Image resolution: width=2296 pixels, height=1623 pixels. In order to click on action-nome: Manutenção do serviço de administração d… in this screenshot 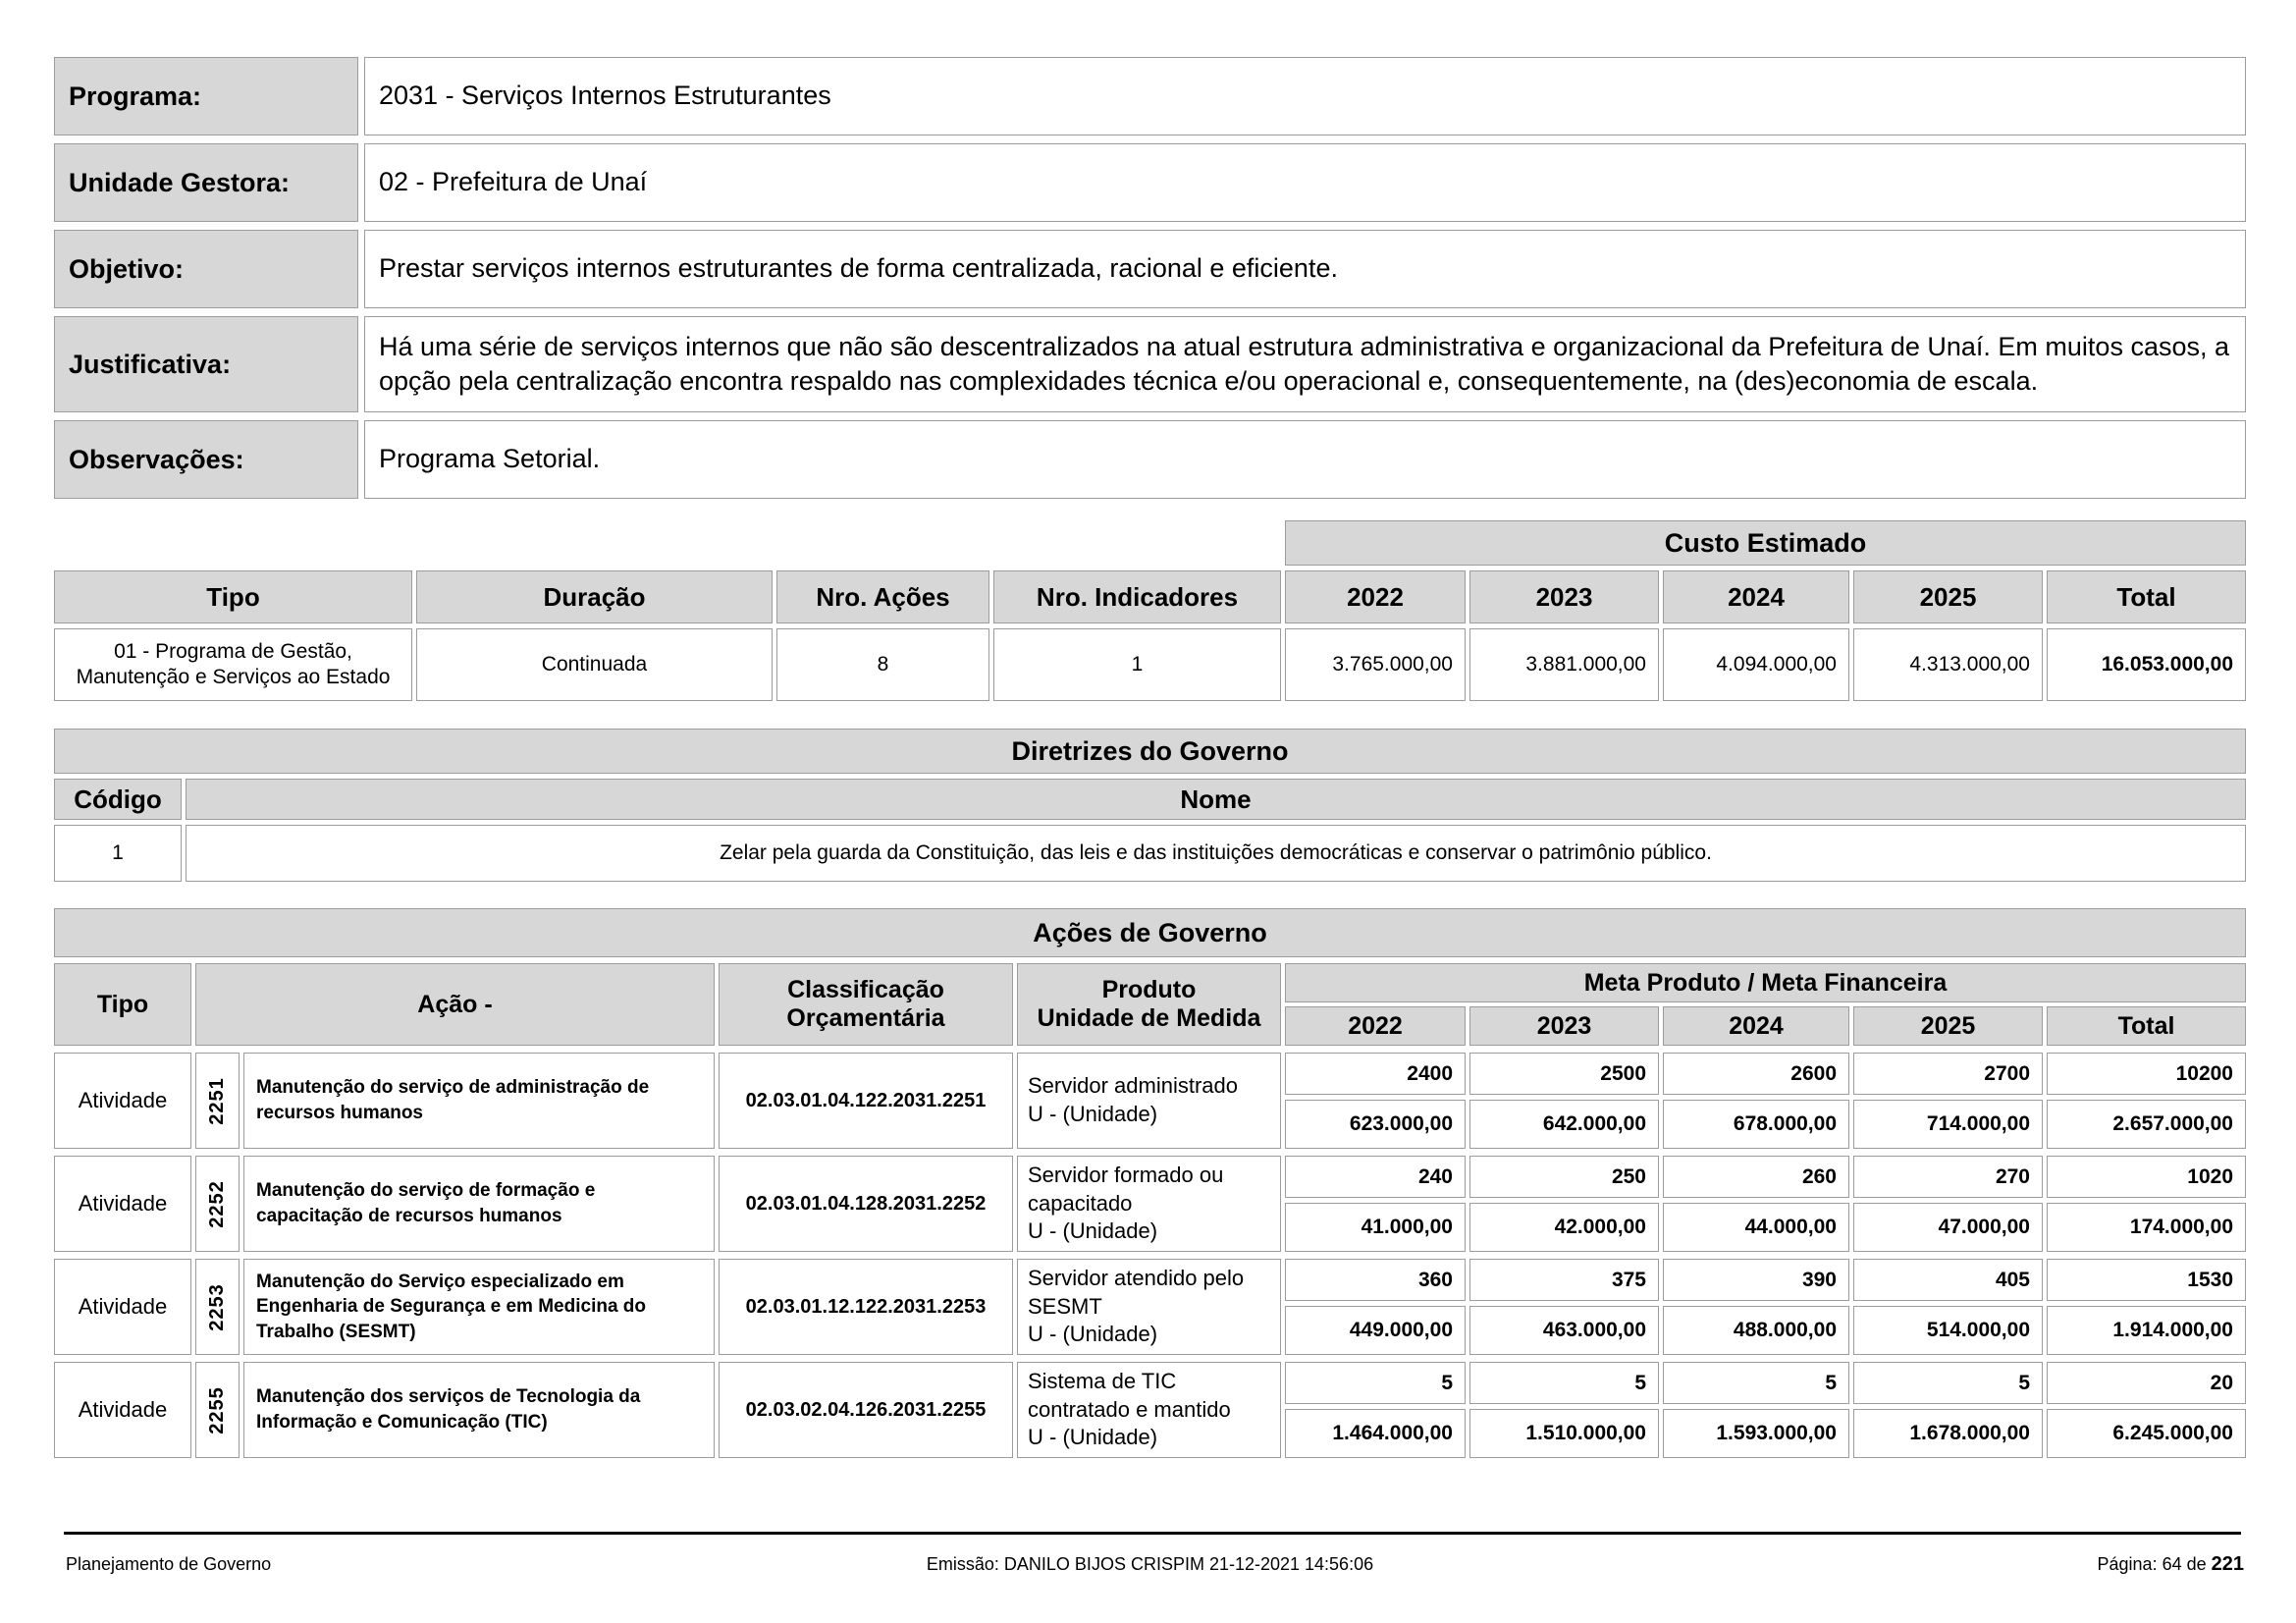, I will do `click(479, 1101)`.